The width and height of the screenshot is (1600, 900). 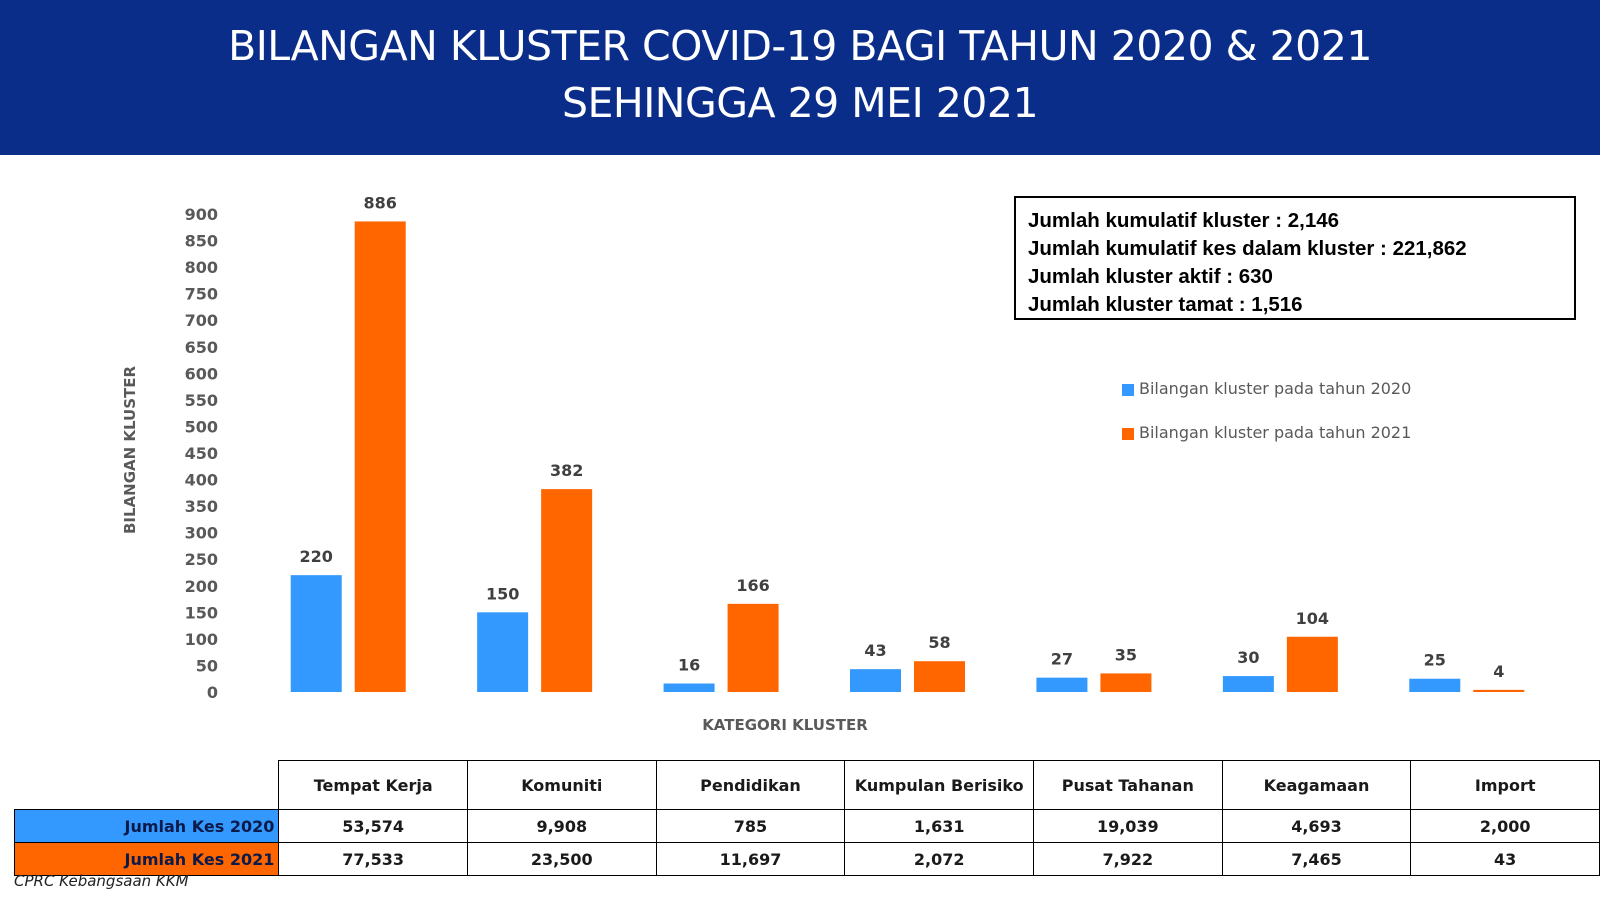 What do you see at coordinates (1435, 660) in the screenshot?
I see `data-label: 25` at bounding box center [1435, 660].